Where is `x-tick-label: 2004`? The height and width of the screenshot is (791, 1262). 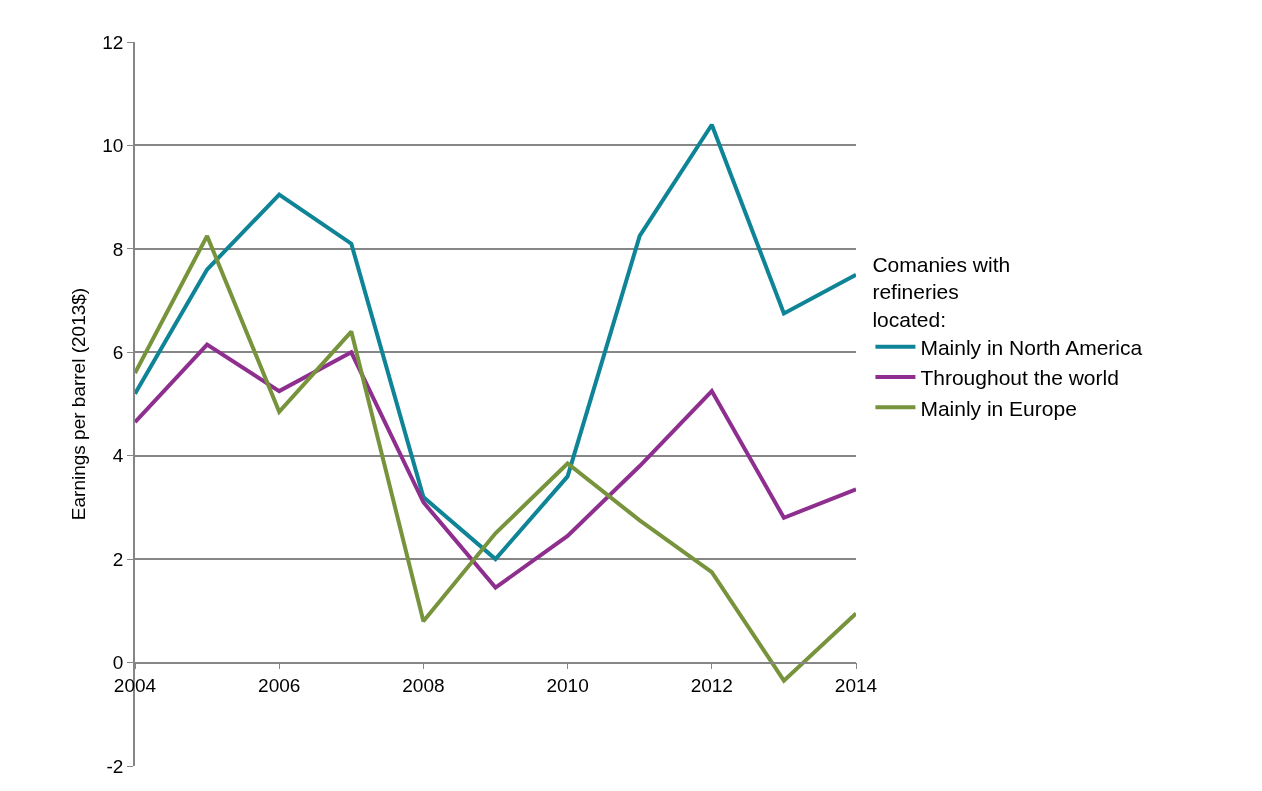 x-tick-label: 2004 is located at coordinates (135, 686).